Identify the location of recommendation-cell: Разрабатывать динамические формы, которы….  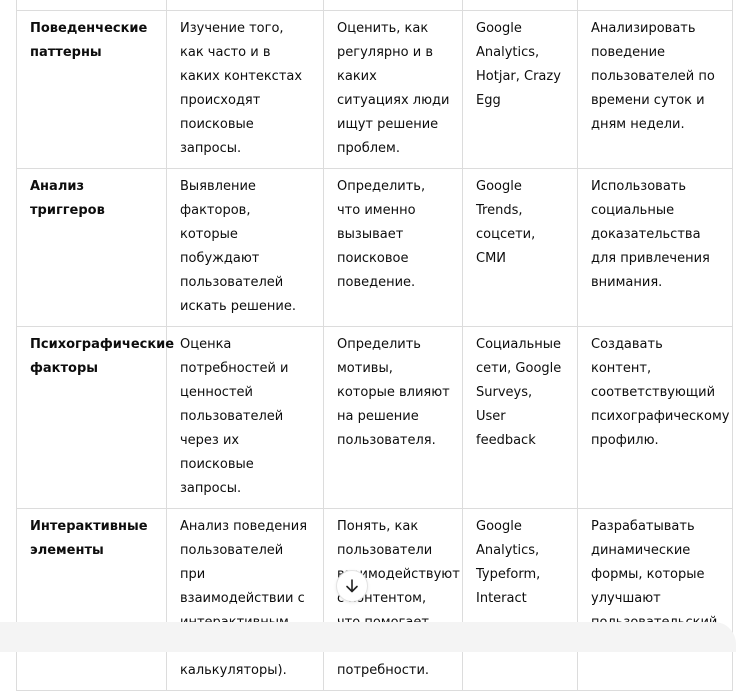
(655, 599).